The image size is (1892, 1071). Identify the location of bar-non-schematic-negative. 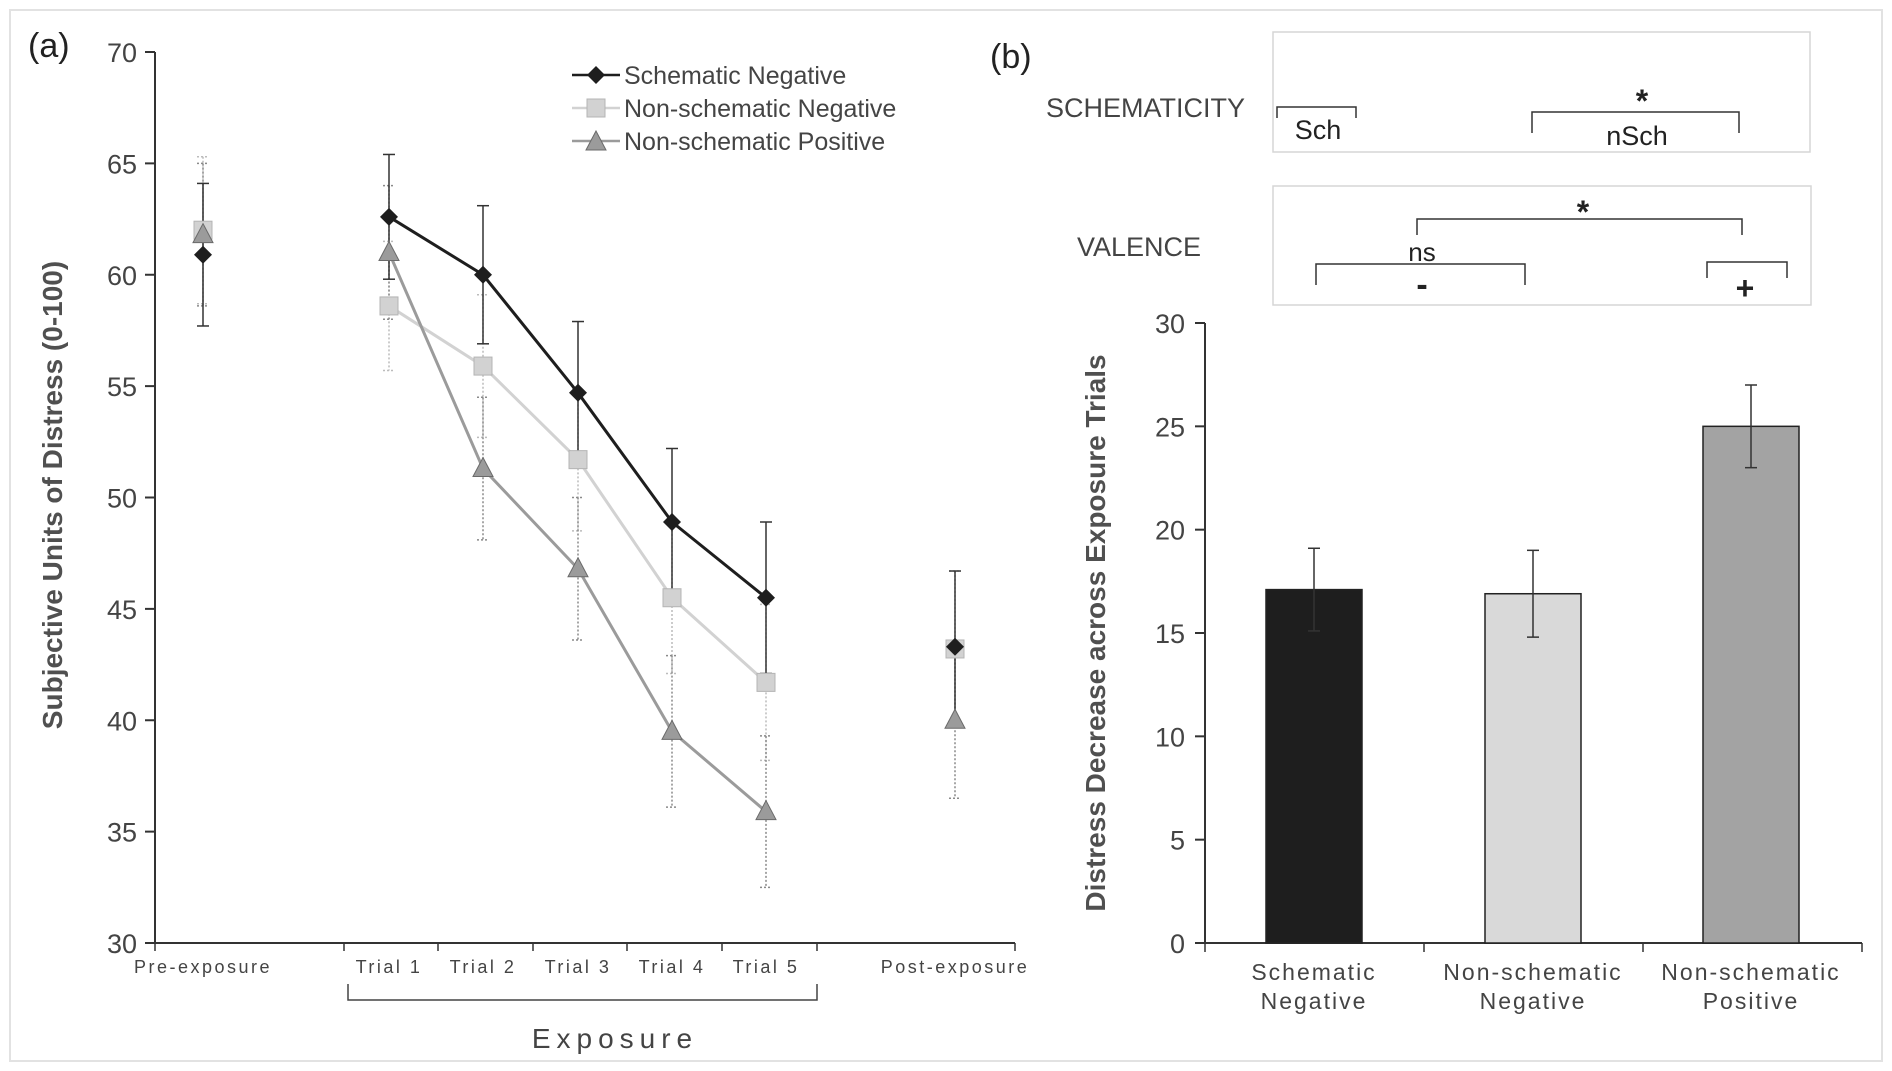
(1533, 768).